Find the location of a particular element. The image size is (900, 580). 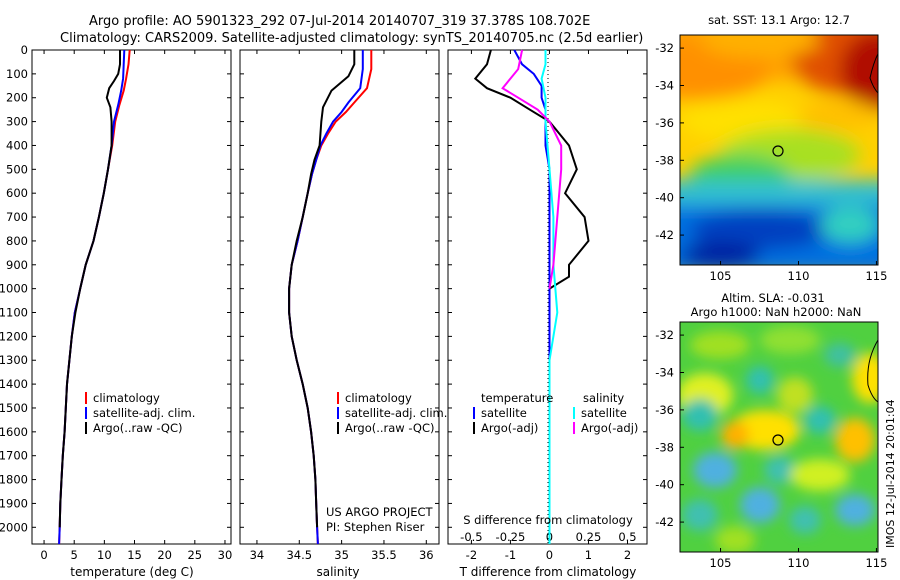

legend-satellite-label: satellite-adj. clim. is located at coordinates (396, 413).